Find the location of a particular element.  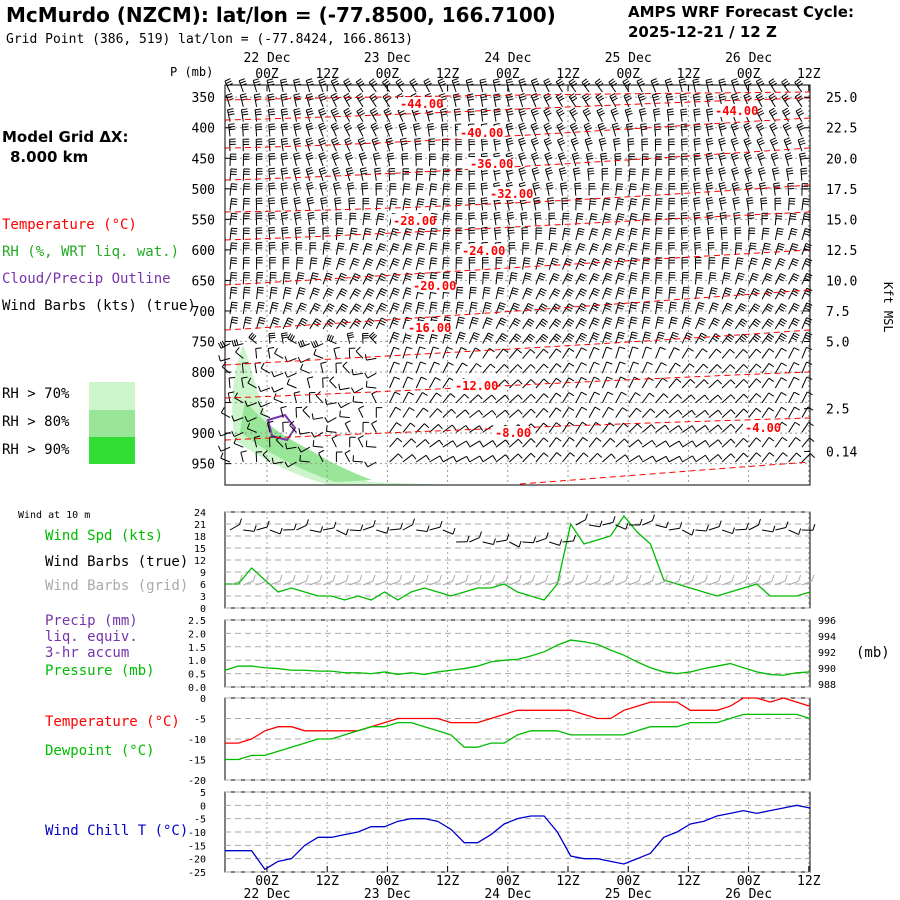

height-tick-label: 5.0 is located at coordinates (837, 342).